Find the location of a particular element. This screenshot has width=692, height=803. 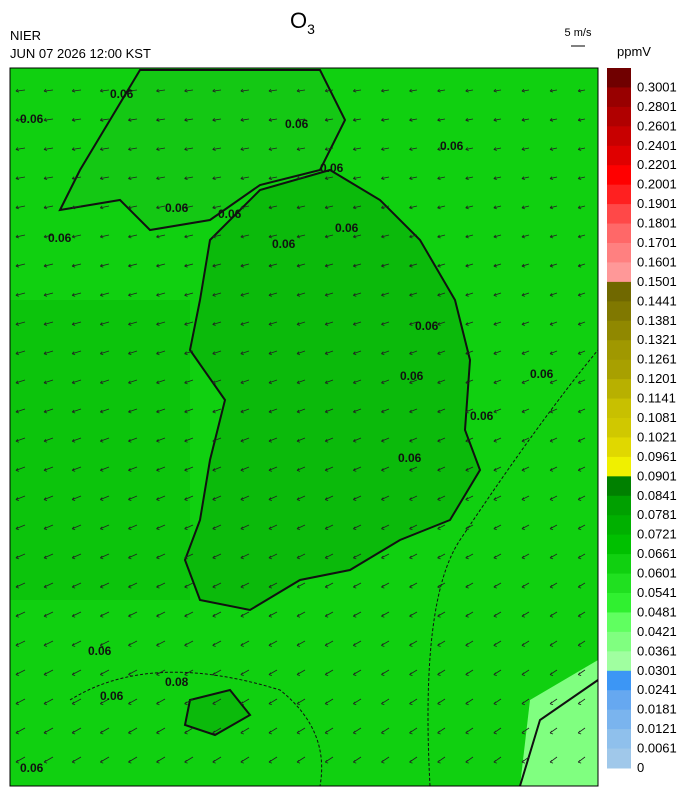

colorbar-label: 0.0421 is located at coordinates (657, 631).